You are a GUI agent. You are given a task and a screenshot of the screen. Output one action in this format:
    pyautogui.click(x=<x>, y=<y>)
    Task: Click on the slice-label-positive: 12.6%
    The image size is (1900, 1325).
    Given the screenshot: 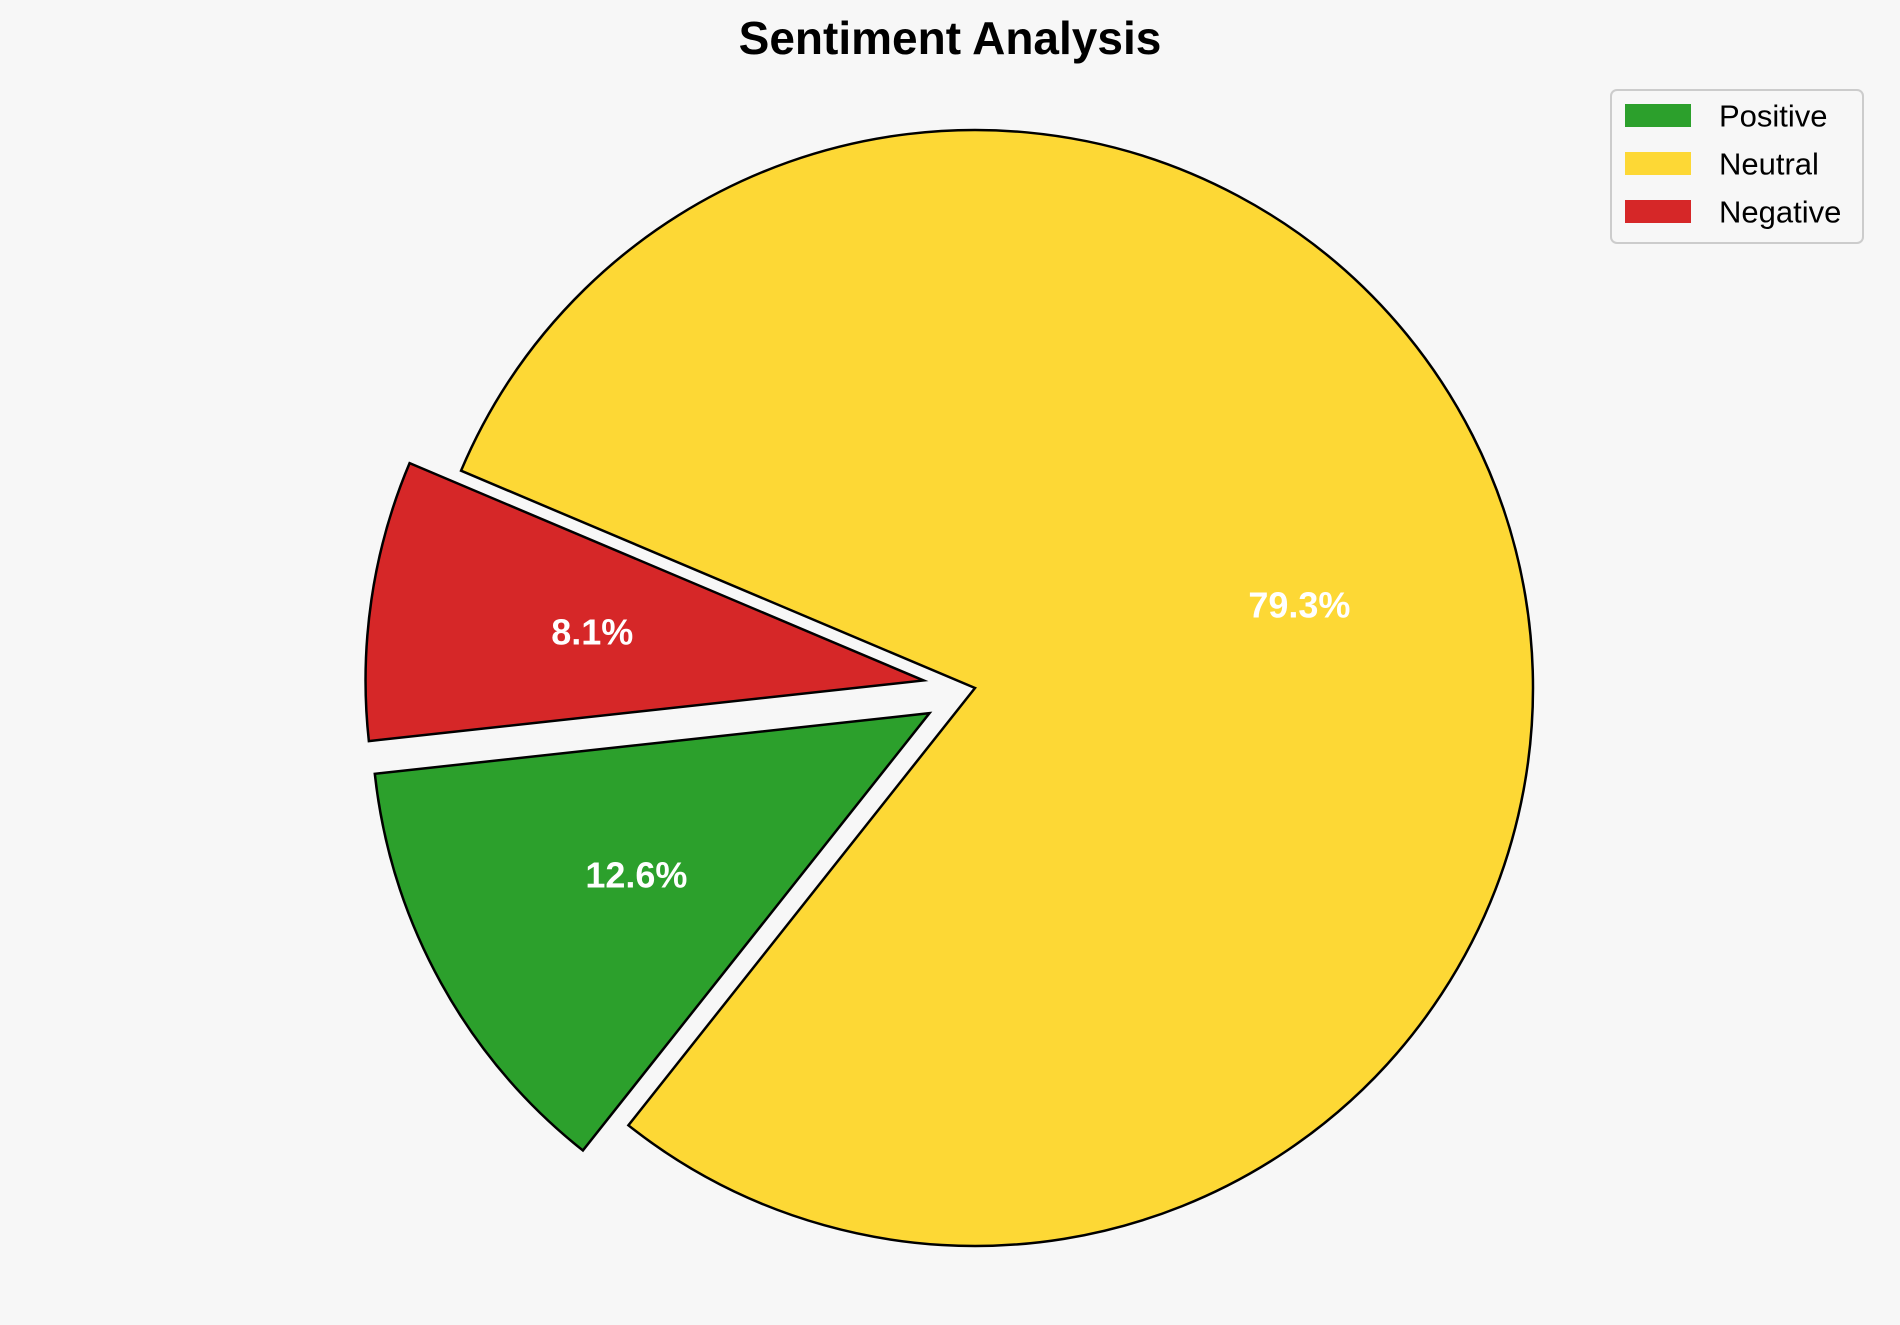 What is the action you would take?
    pyautogui.click(x=636, y=875)
    